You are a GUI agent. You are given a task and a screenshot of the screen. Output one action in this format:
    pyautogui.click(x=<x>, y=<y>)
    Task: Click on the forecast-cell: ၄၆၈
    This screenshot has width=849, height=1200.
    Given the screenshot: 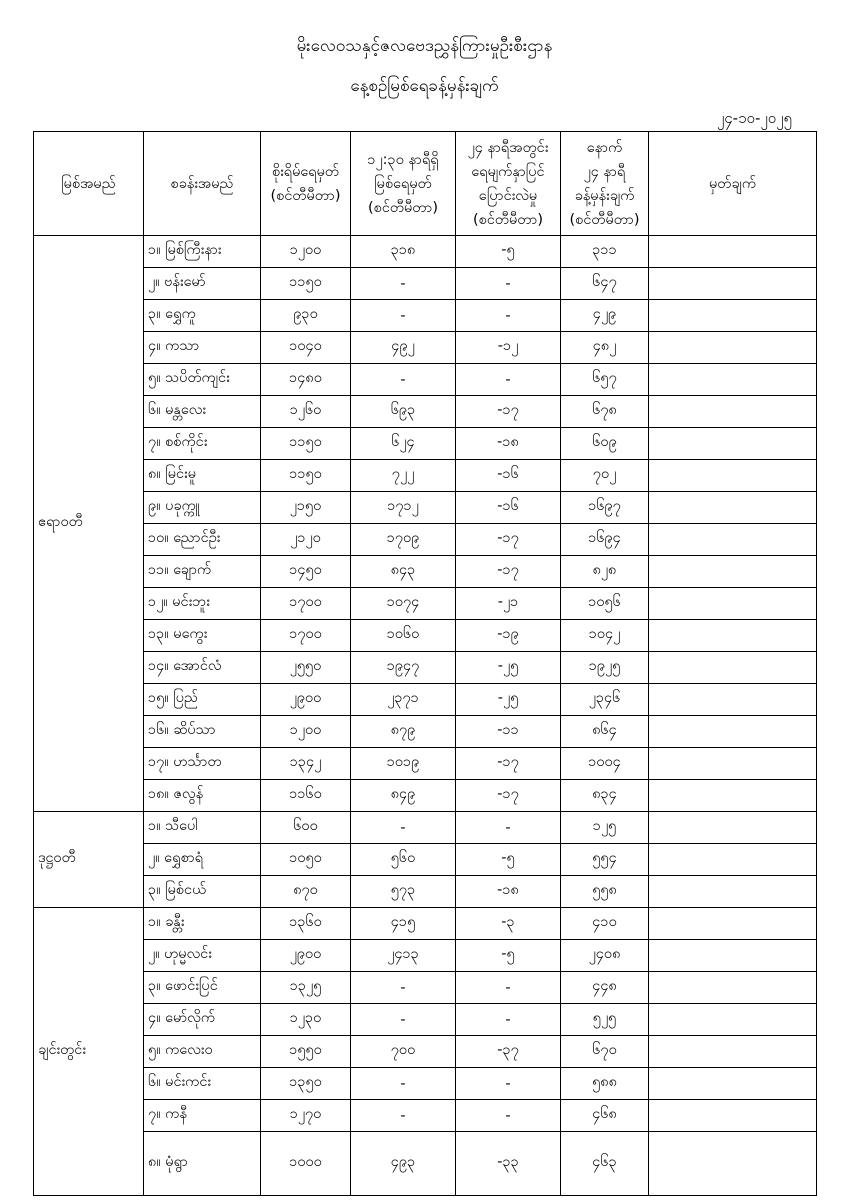 What is the action you would take?
    pyautogui.click(x=604, y=1115)
    